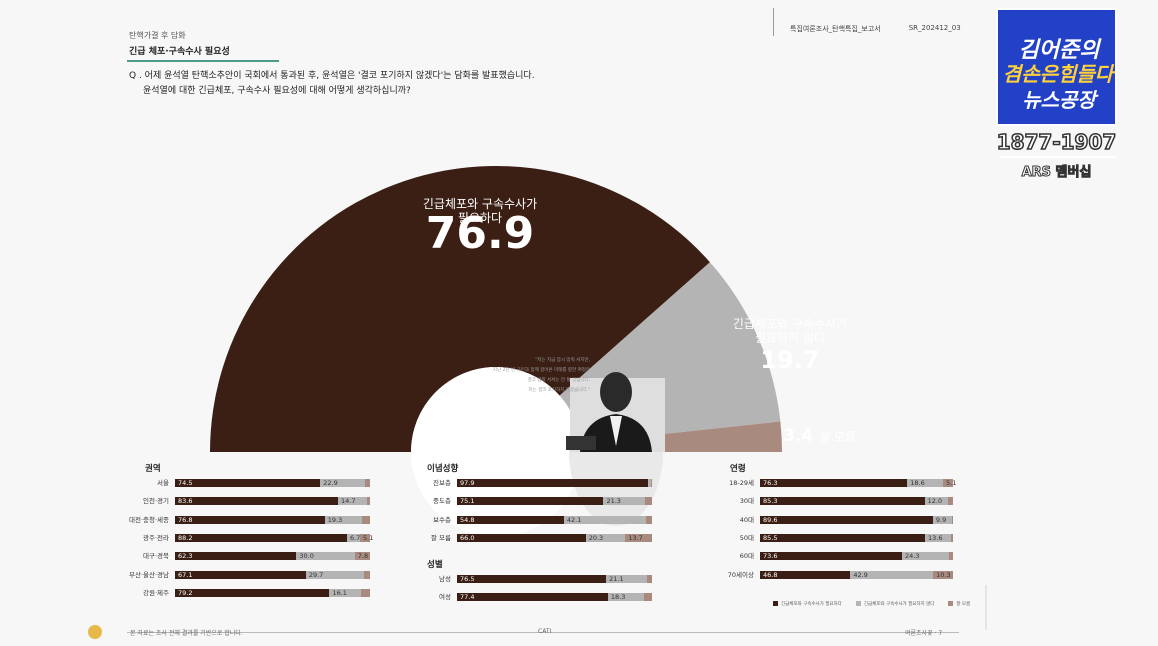  Describe the element at coordinates (186, 633) in the screenshot. I see `footer-note: 본 자료는 조사 전체 결과를 기반으로 합니다.` at that location.